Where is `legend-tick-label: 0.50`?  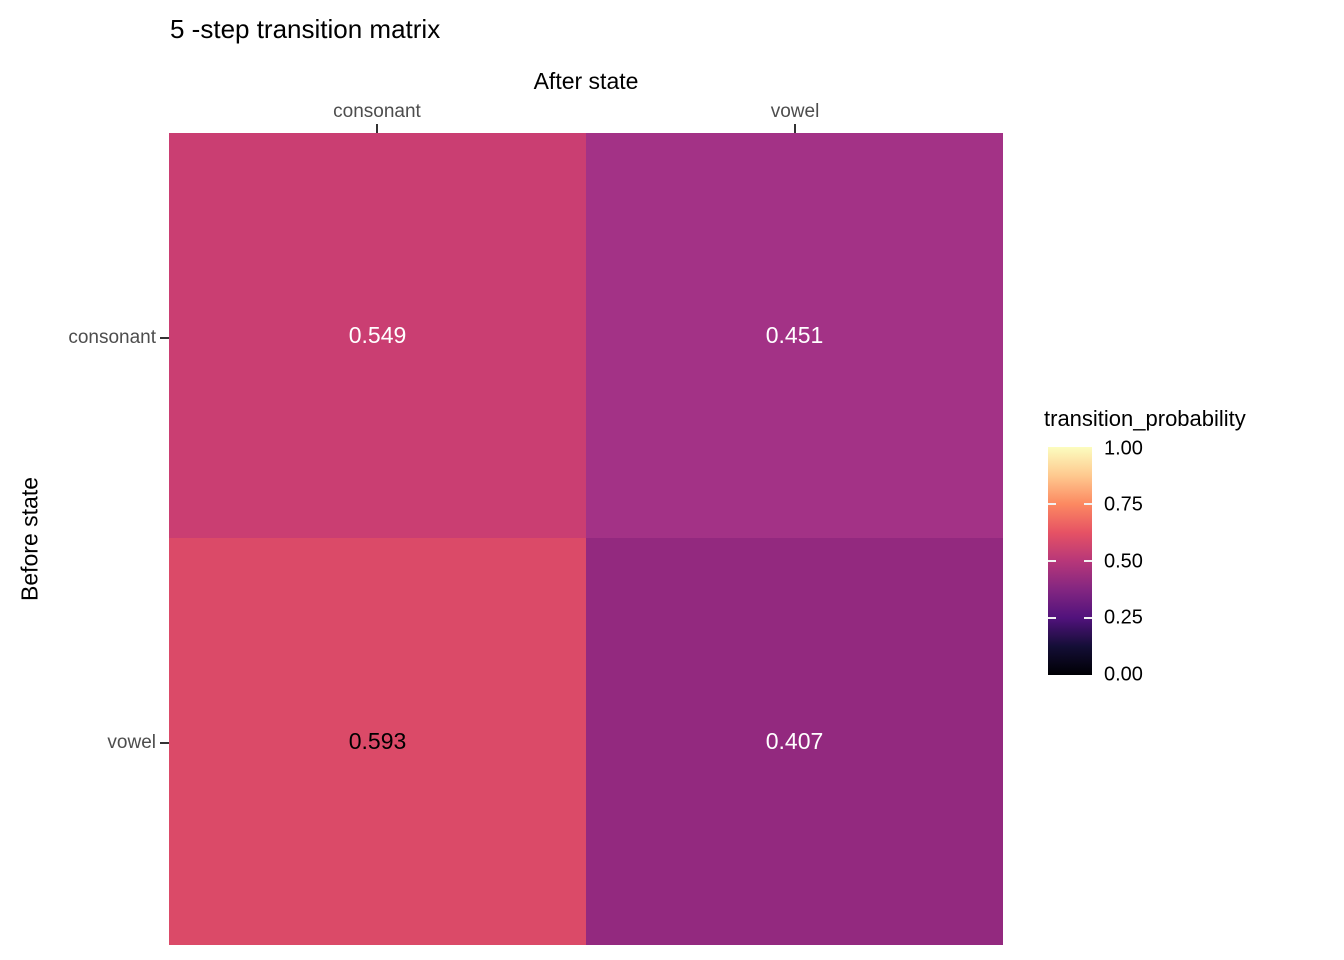 legend-tick-label: 0.50 is located at coordinates (1123, 561).